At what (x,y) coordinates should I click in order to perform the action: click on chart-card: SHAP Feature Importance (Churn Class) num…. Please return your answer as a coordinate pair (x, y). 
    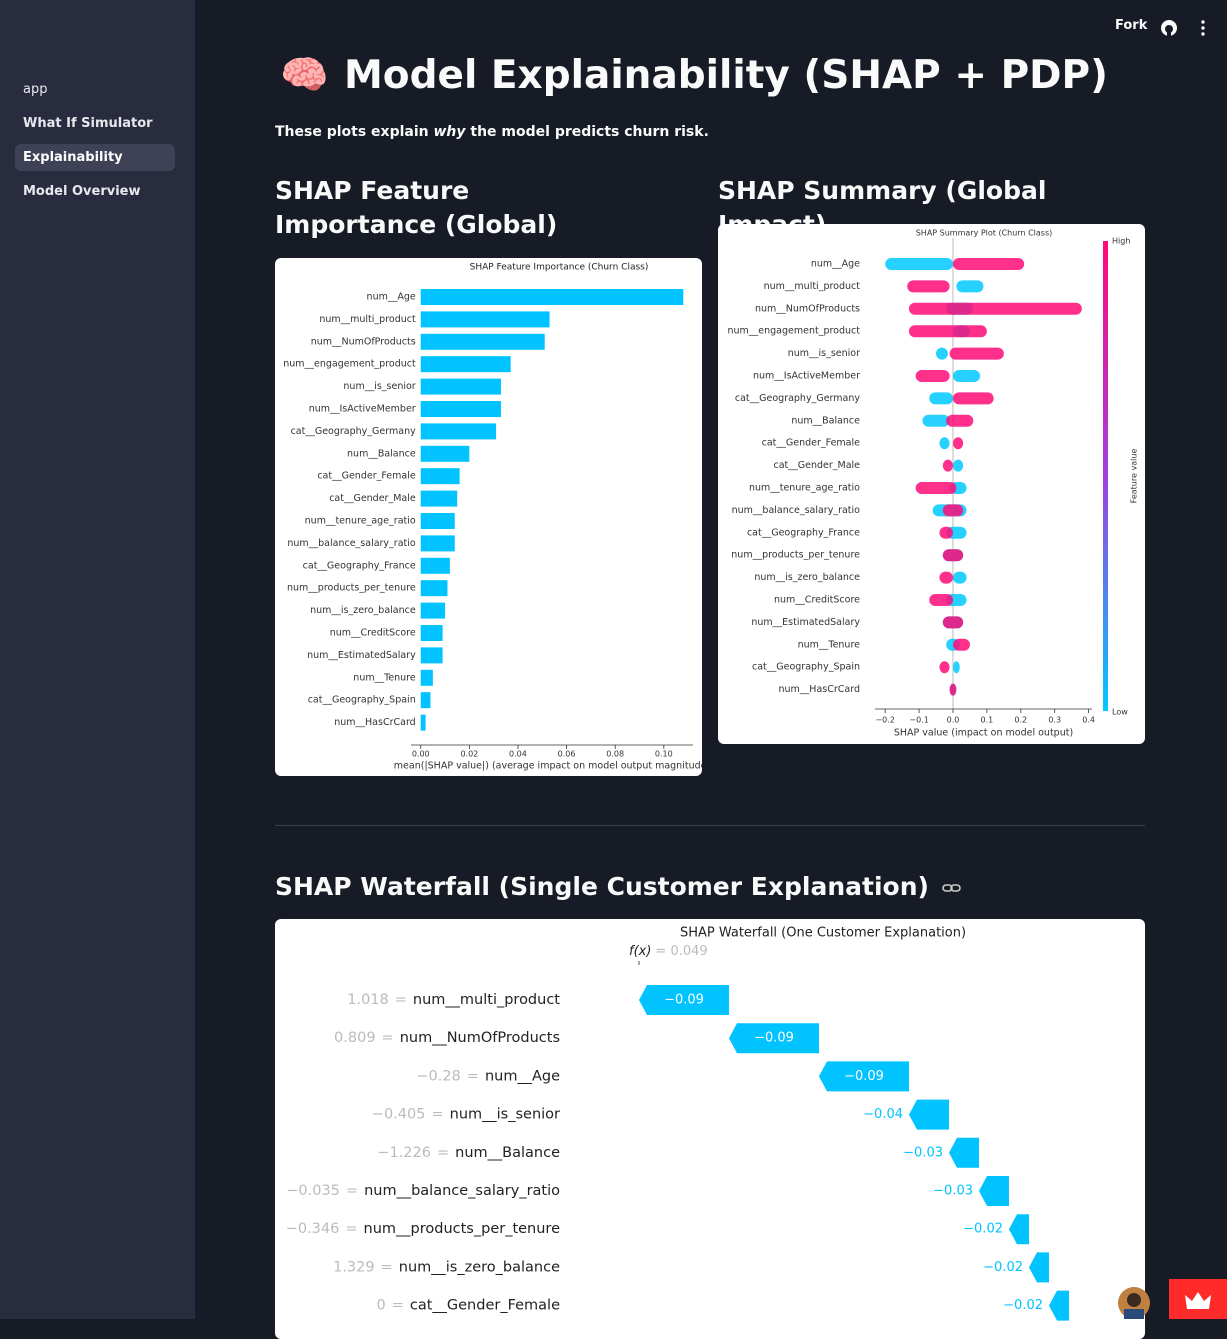
    Looking at the image, I should click on (488, 517).